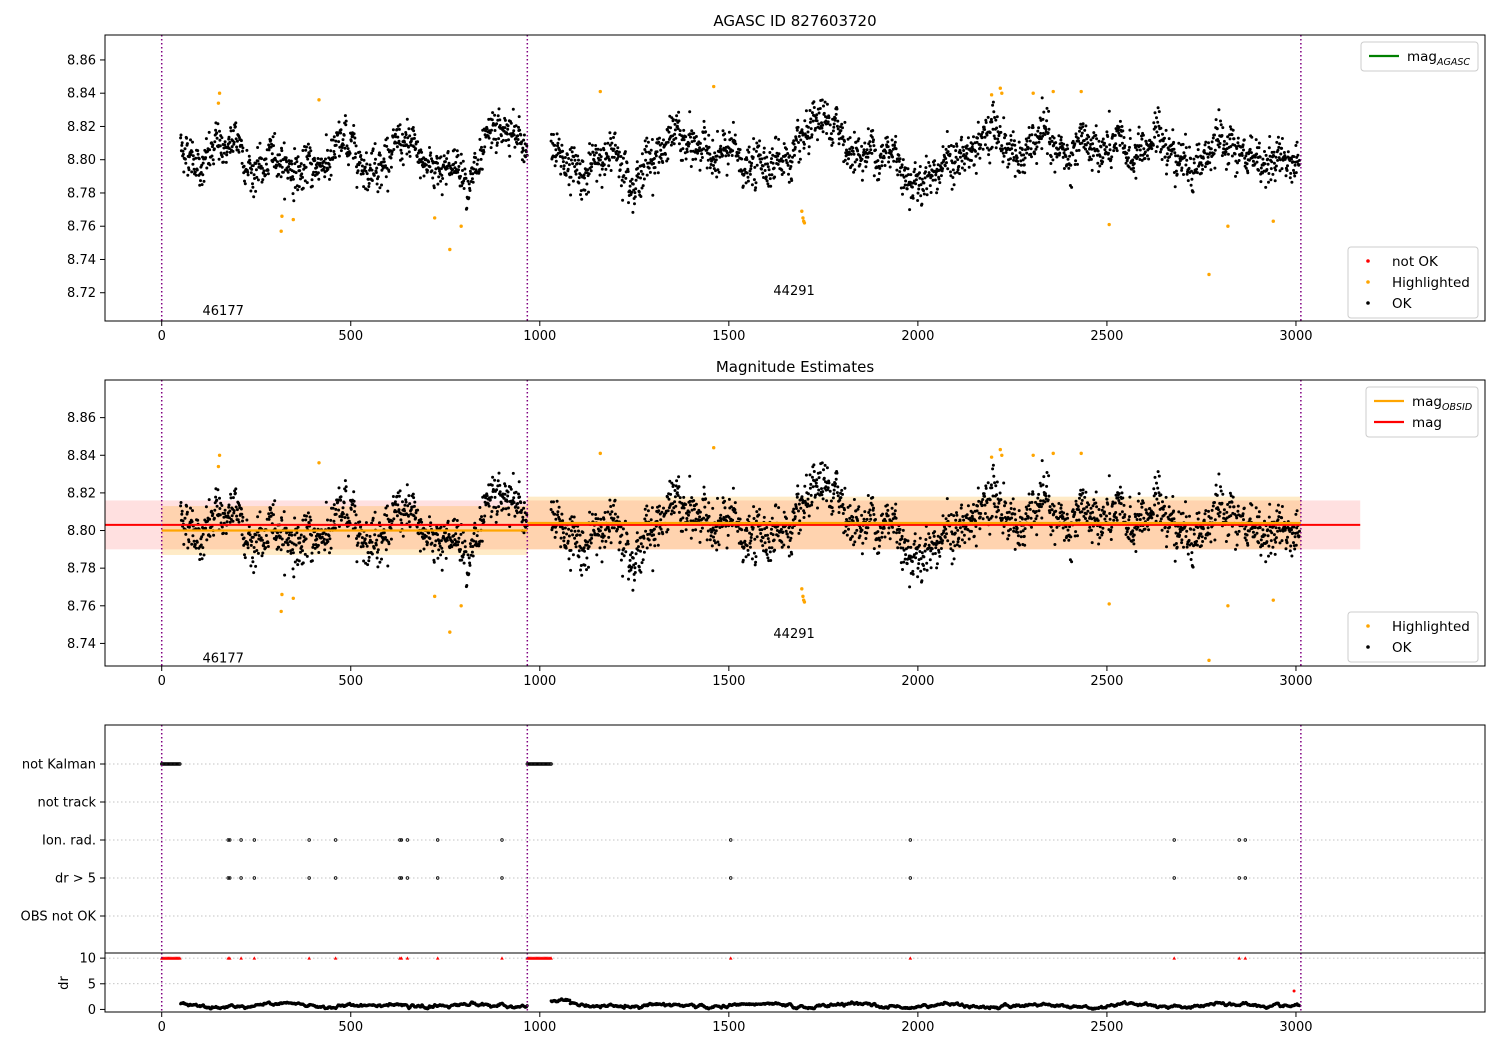 Image resolution: width=1500 pixels, height=1050 pixels. What do you see at coordinates (281, 231) in the screenshot?
I see `highlighted-point` at bounding box center [281, 231].